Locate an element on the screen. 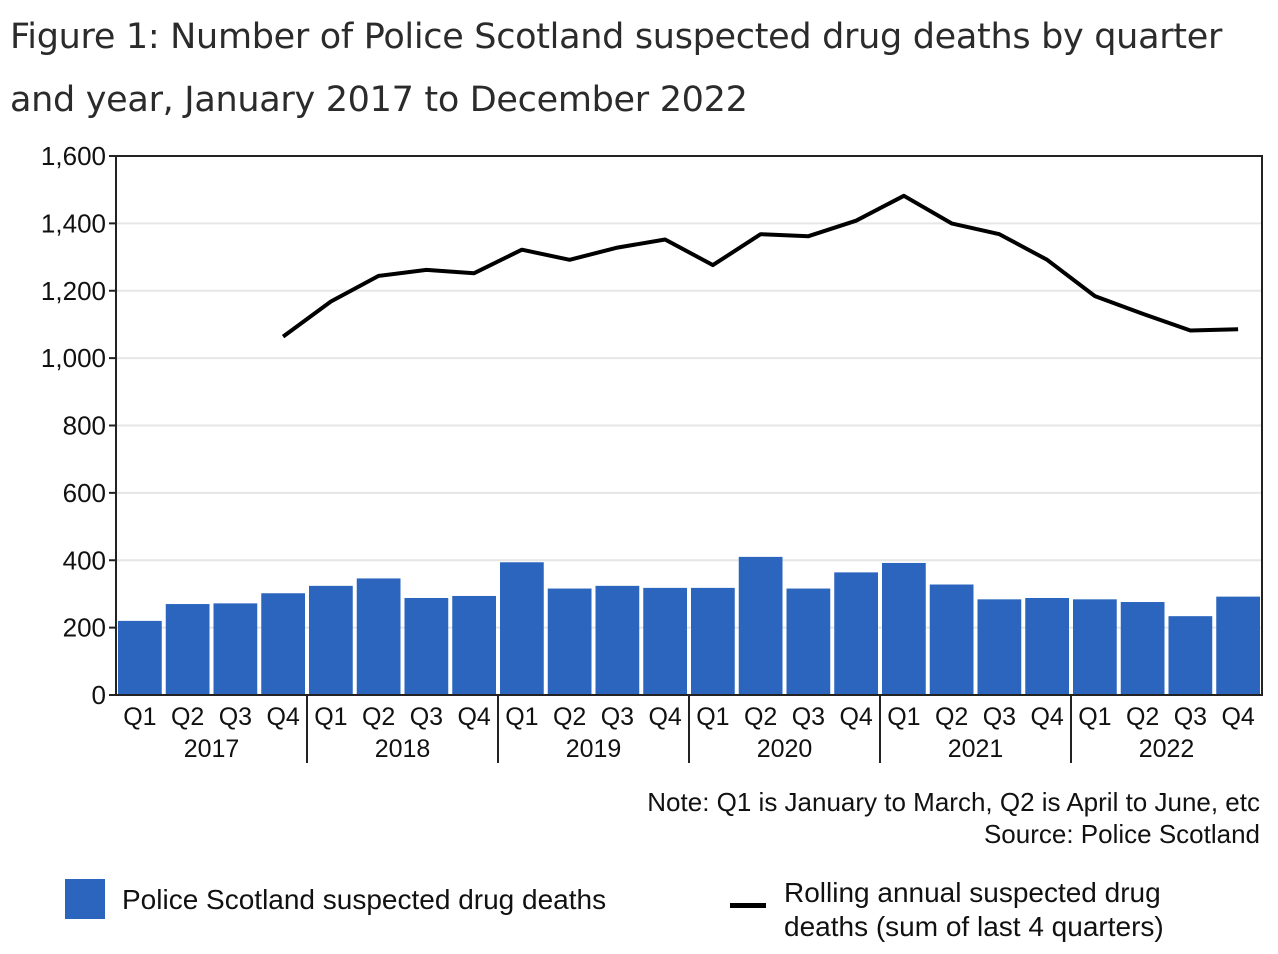 This screenshot has width=1278, height=954. x-tick-label-year: 2022 is located at coordinates (1167, 749).